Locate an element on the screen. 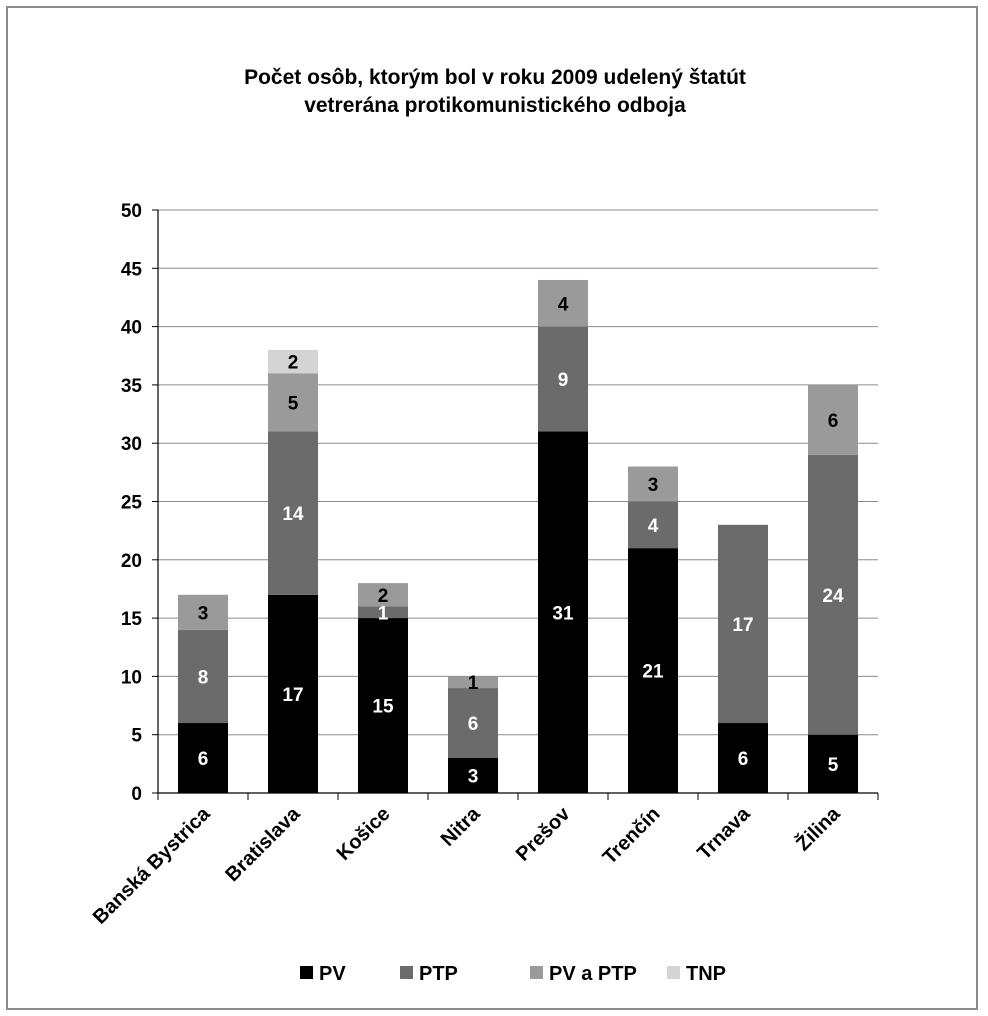 The image size is (988, 1016). x-category-label: Košice is located at coordinates (364, 834).